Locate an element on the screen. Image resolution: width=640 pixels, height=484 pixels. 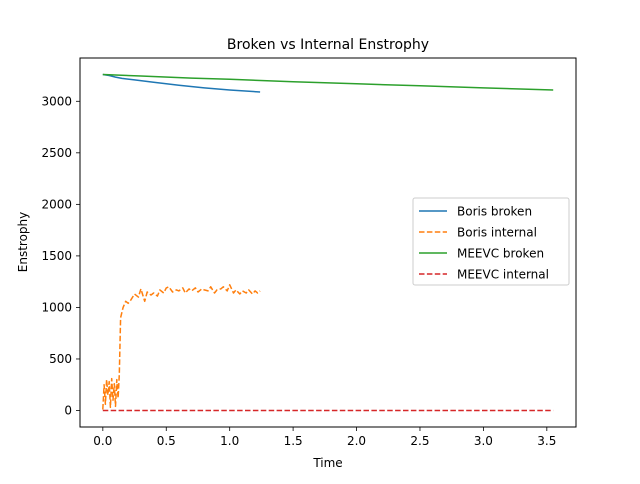
legend-label: MEEVC internal is located at coordinates (503, 275).